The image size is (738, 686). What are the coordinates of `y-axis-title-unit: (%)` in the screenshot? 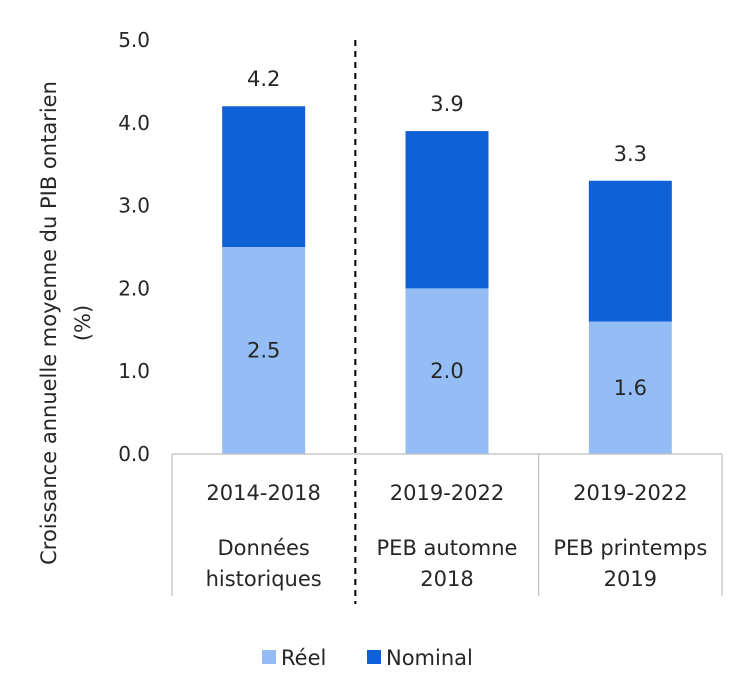 It's located at (83, 323).